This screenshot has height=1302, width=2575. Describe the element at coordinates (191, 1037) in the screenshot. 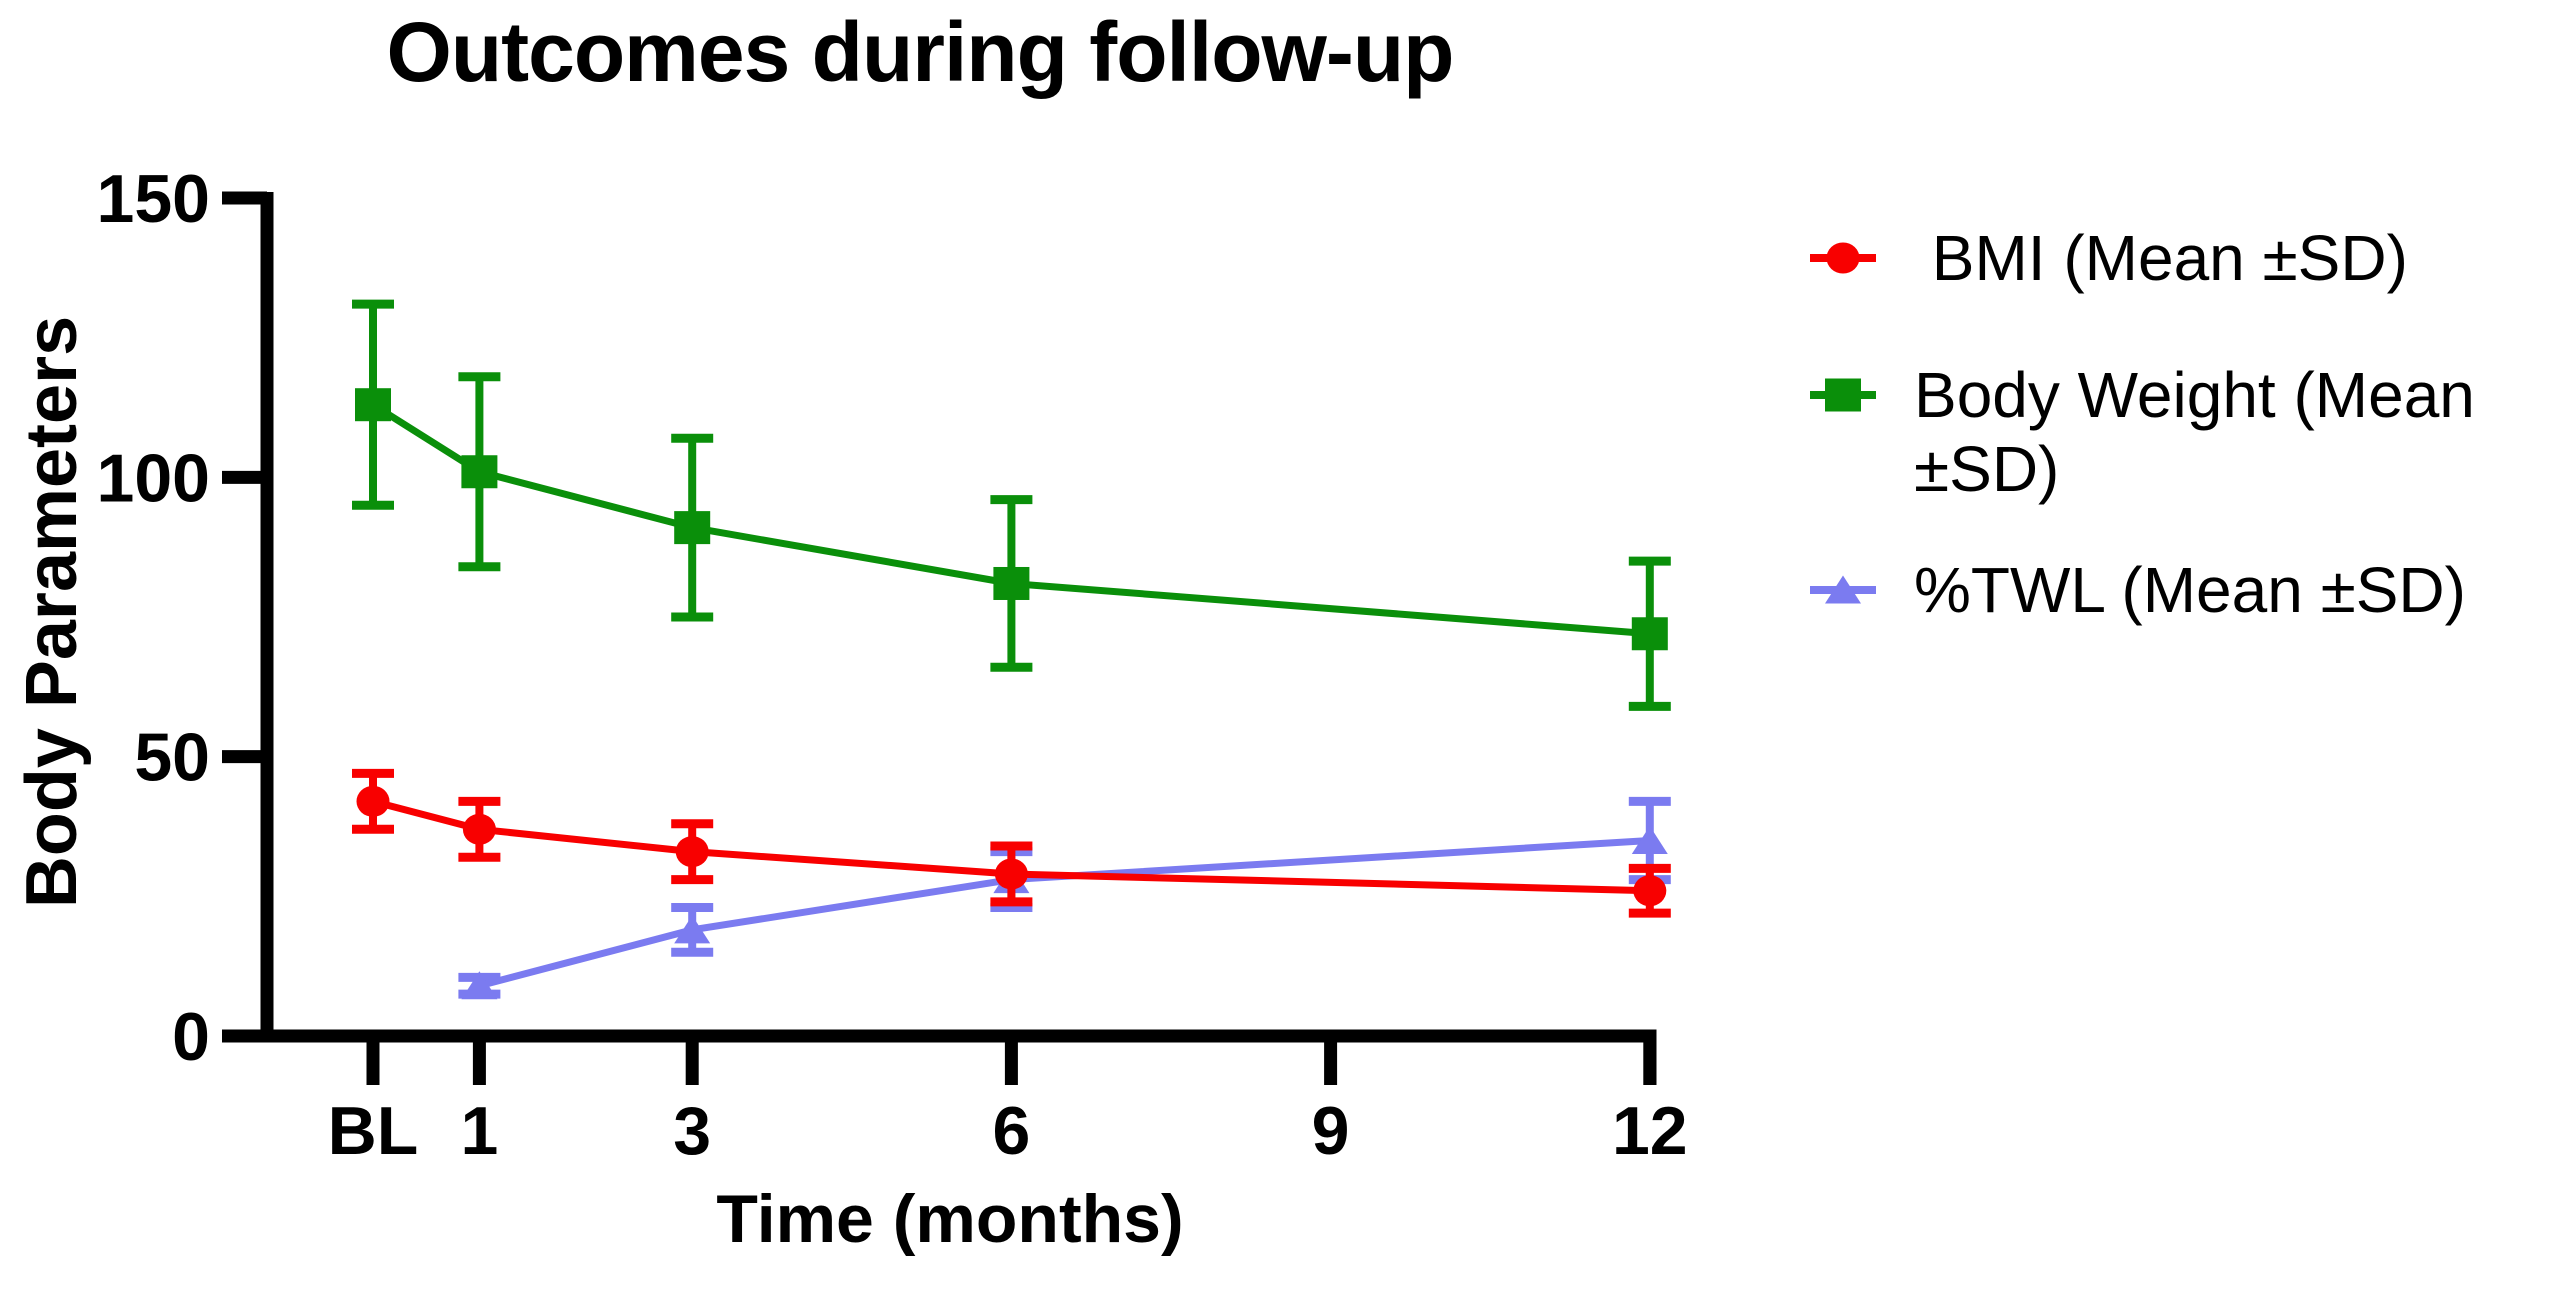

I see `y-tick-label: 0` at that location.